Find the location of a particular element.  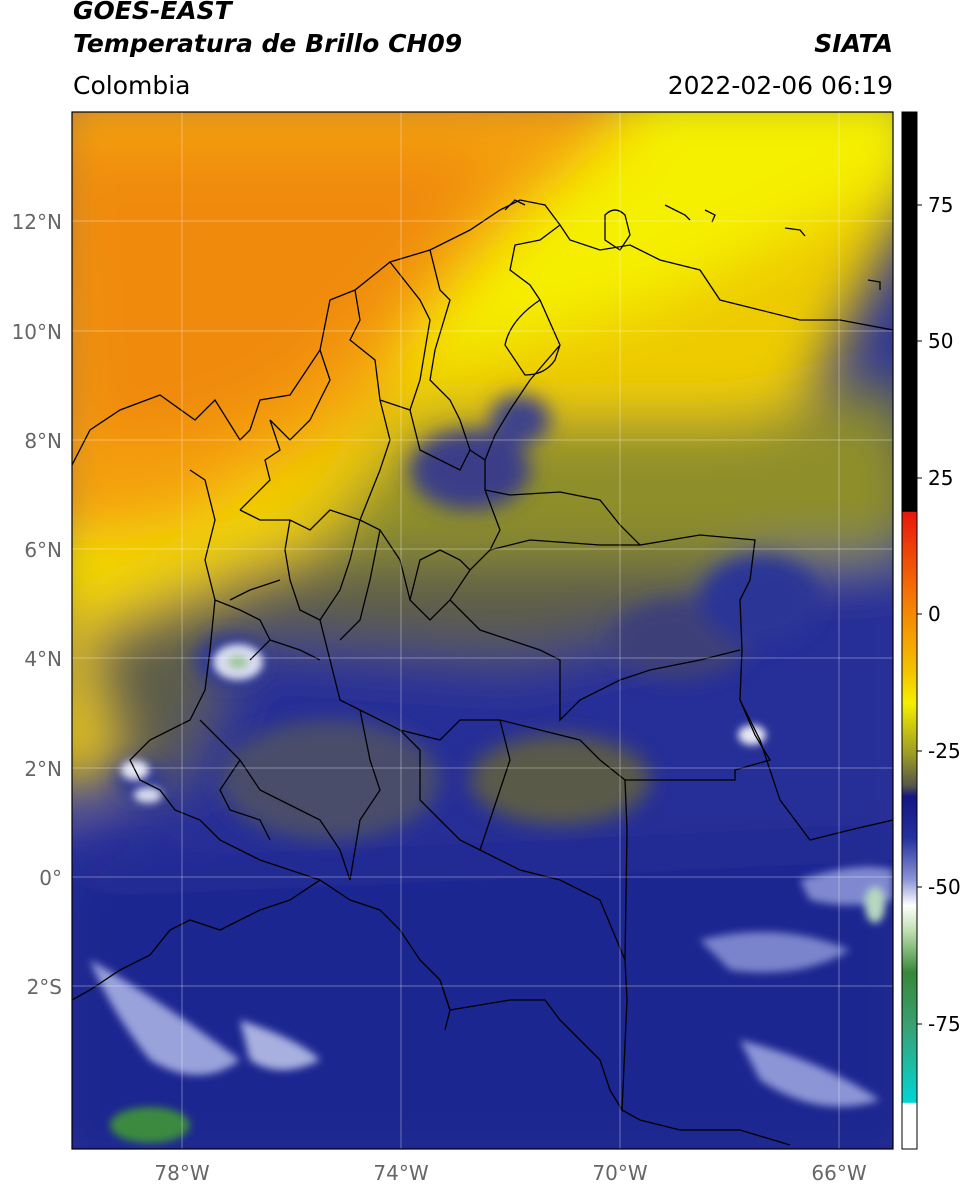

brand-label: SIATA is located at coordinates (853, 43).